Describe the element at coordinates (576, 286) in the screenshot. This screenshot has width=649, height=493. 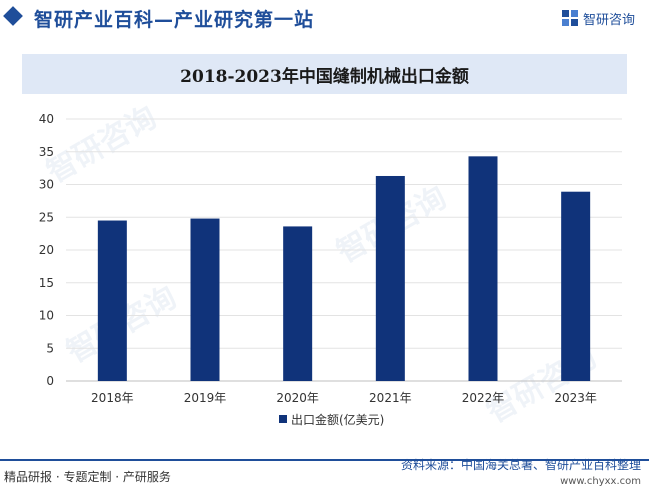
I see `bar-2023年` at that location.